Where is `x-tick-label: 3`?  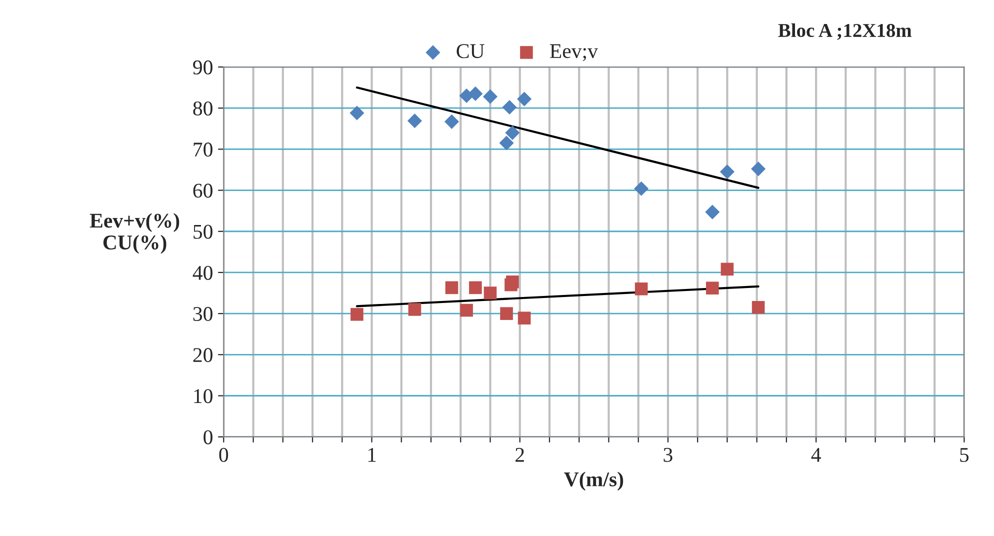
x-tick-label: 3 is located at coordinates (668, 455).